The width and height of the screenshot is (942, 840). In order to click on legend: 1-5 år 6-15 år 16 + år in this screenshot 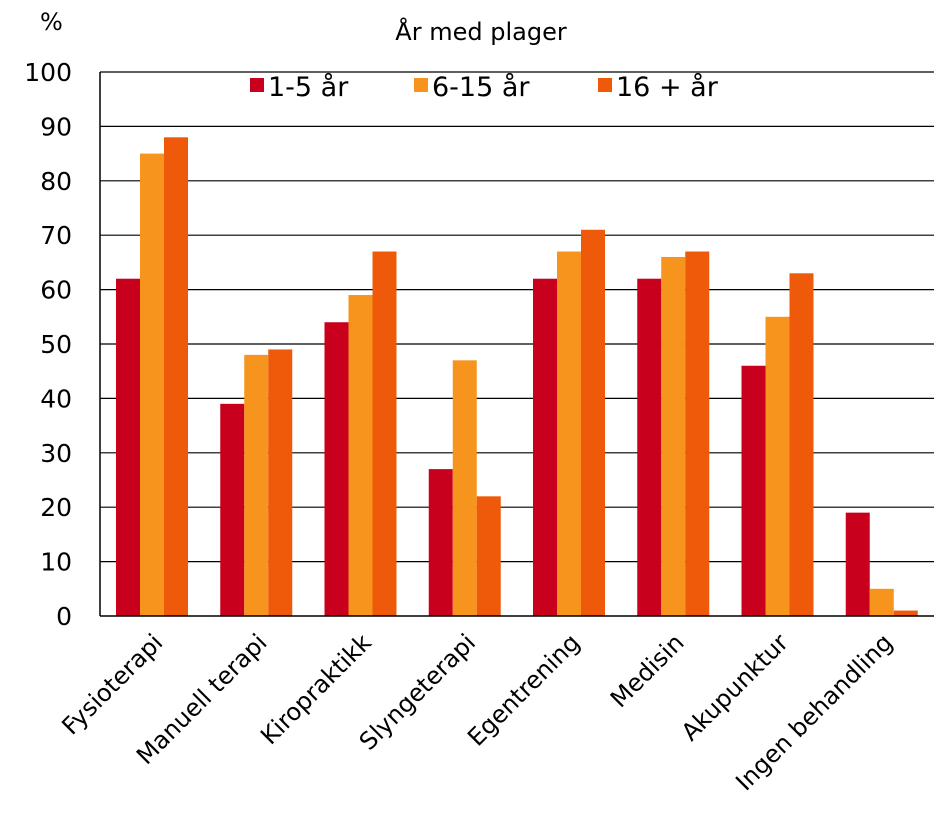, I will do `click(484, 87)`.